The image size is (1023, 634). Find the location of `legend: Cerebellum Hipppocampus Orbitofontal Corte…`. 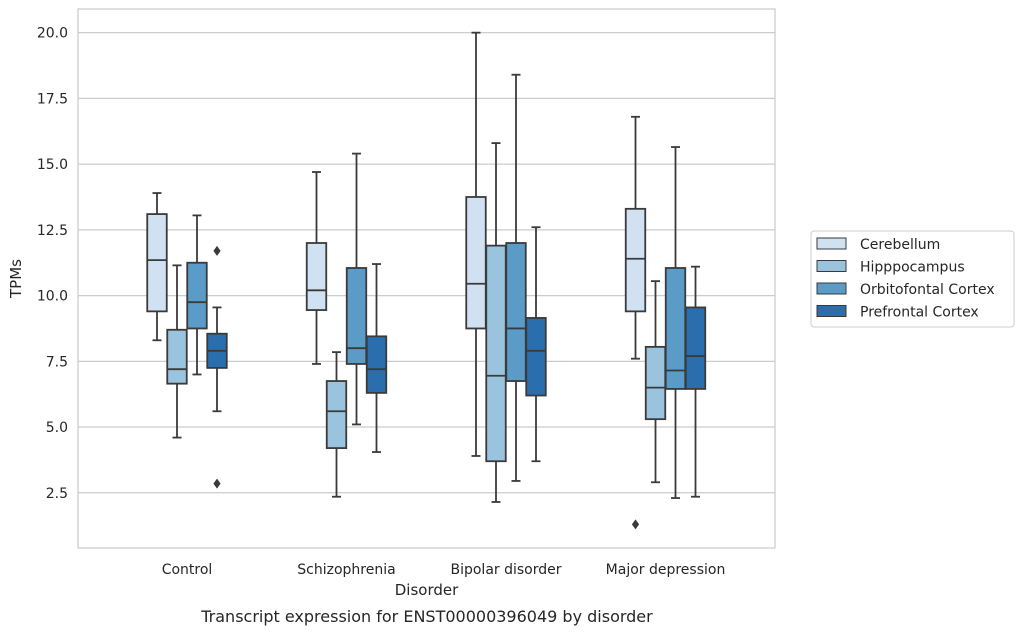

legend: Cerebellum Hipppocampus Orbitofontal Corte… is located at coordinates (912, 279).